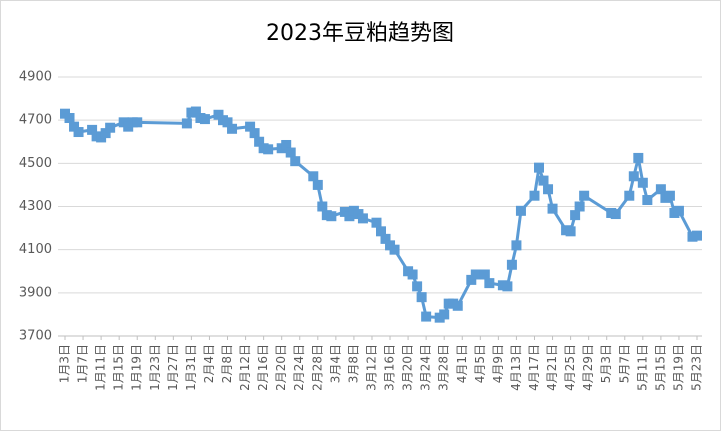 The height and width of the screenshot is (431, 721). Describe the element at coordinates (35, 249) in the screenshot. I see `y-tick-label: 4100` at that location.